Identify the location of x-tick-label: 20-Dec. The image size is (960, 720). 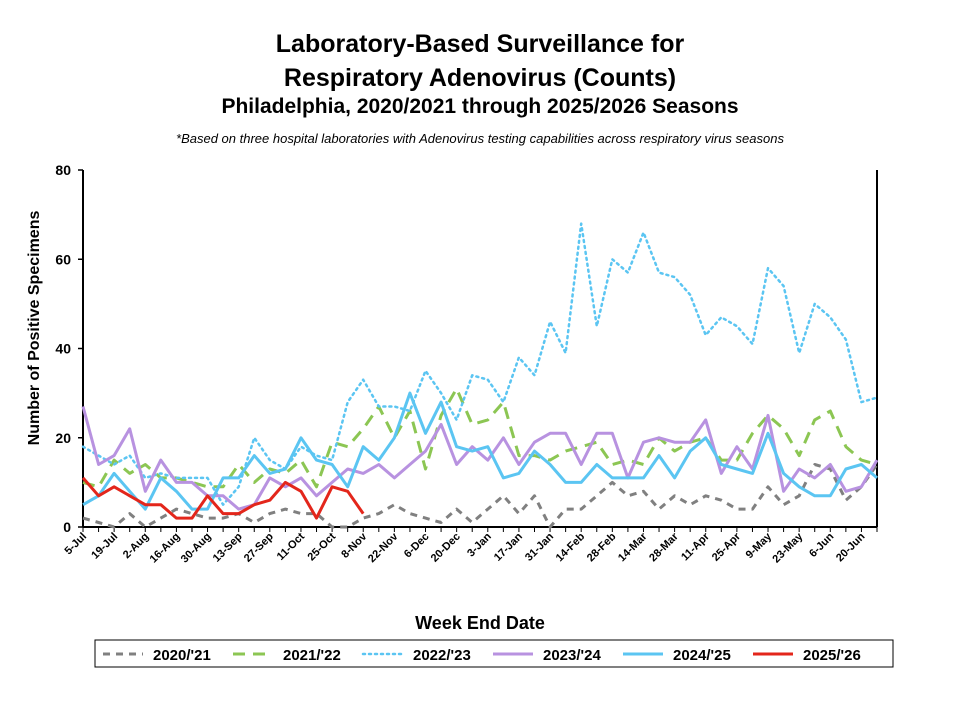
(446, 548).